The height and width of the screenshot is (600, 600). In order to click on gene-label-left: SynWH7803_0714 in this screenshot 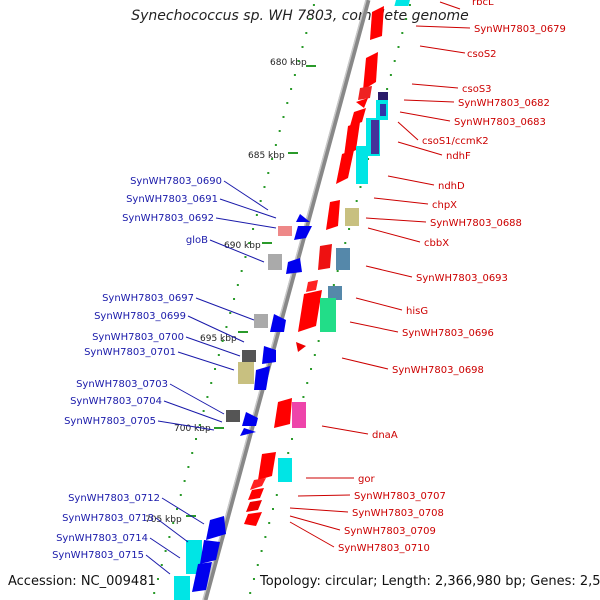, I will do `click(102, 538)`.